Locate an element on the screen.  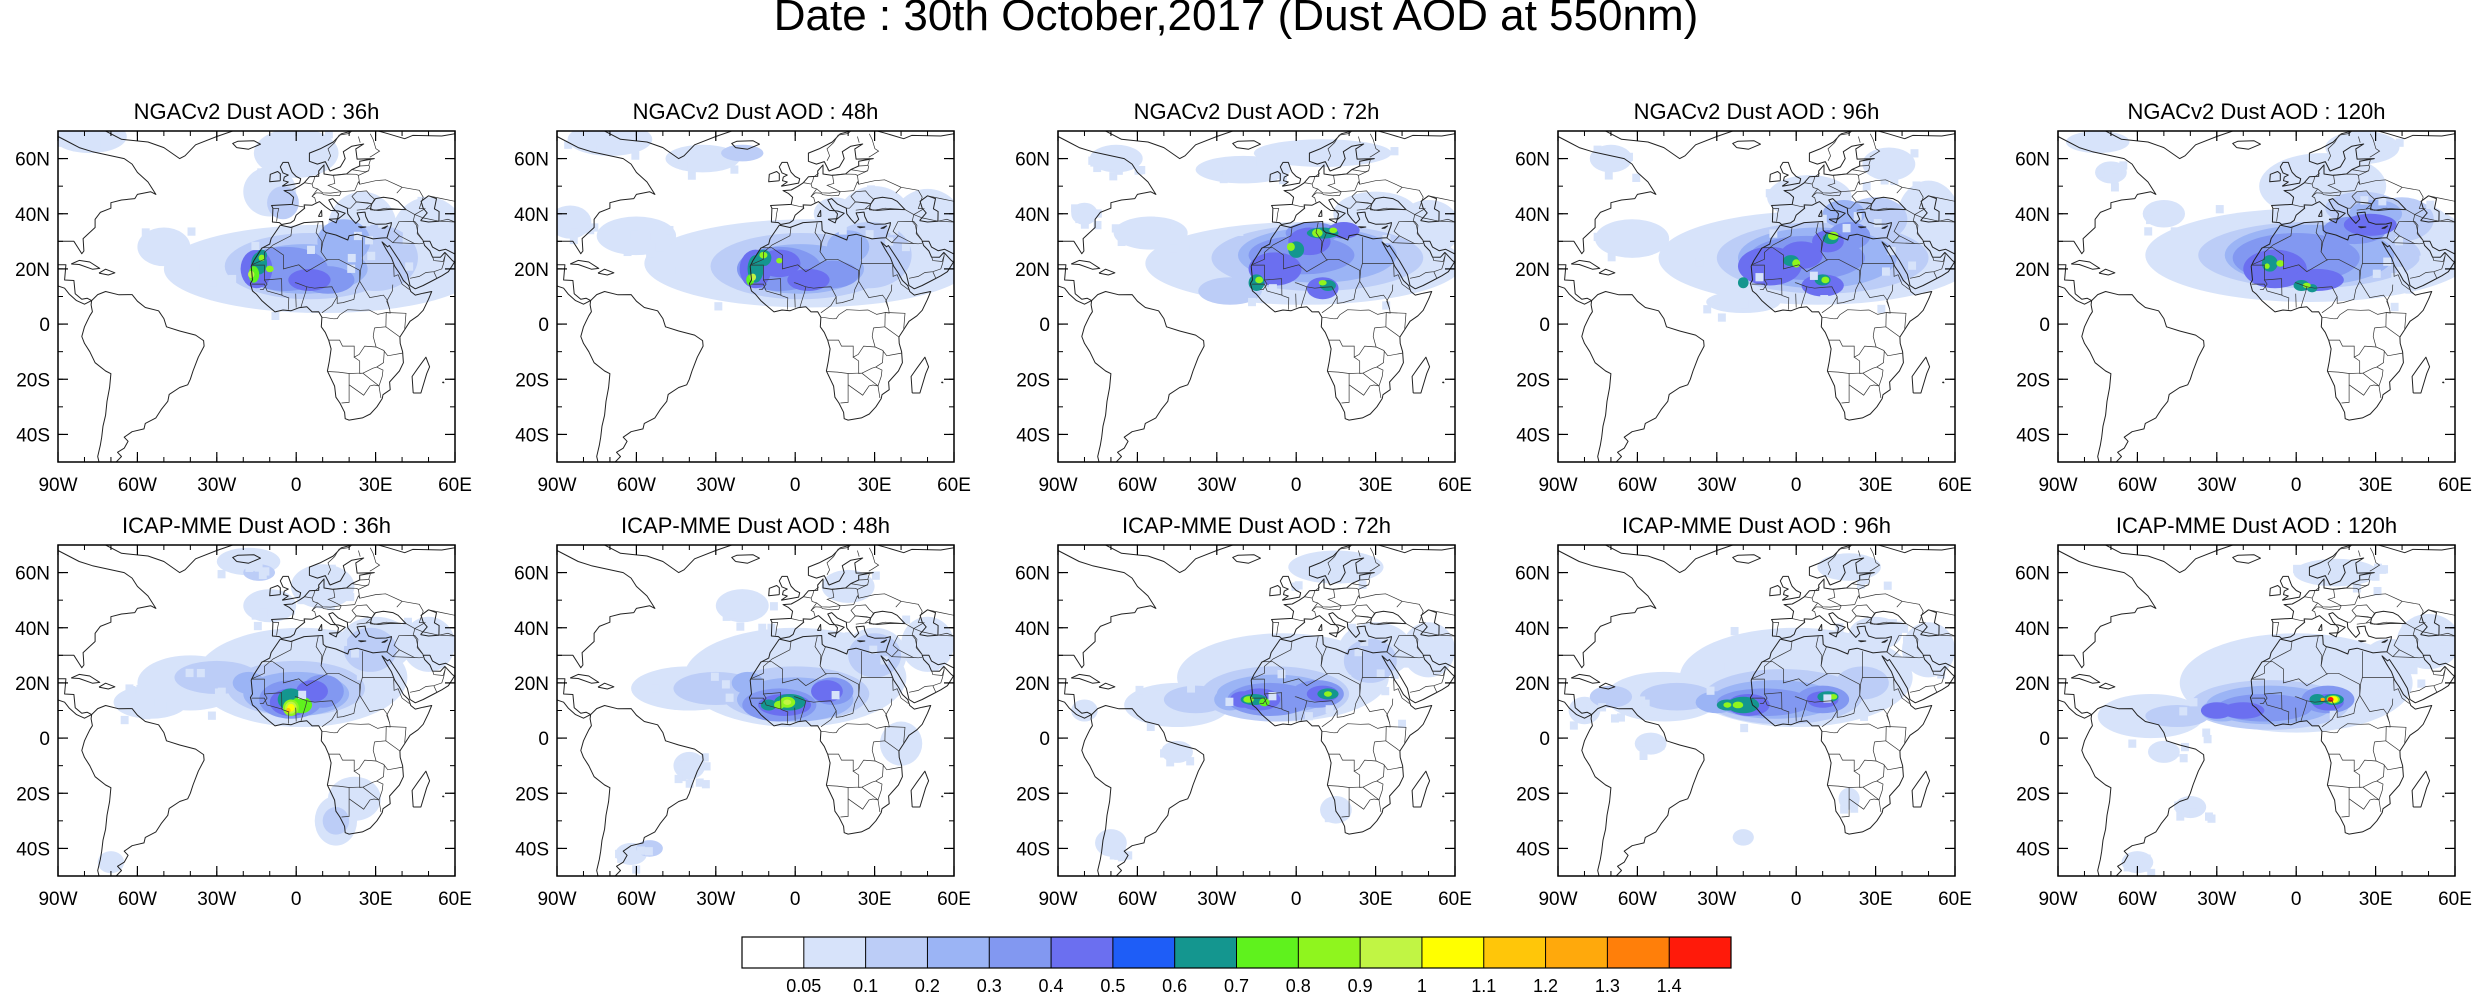
lat-tick-label: 20N is located at coordinates (531, 684).